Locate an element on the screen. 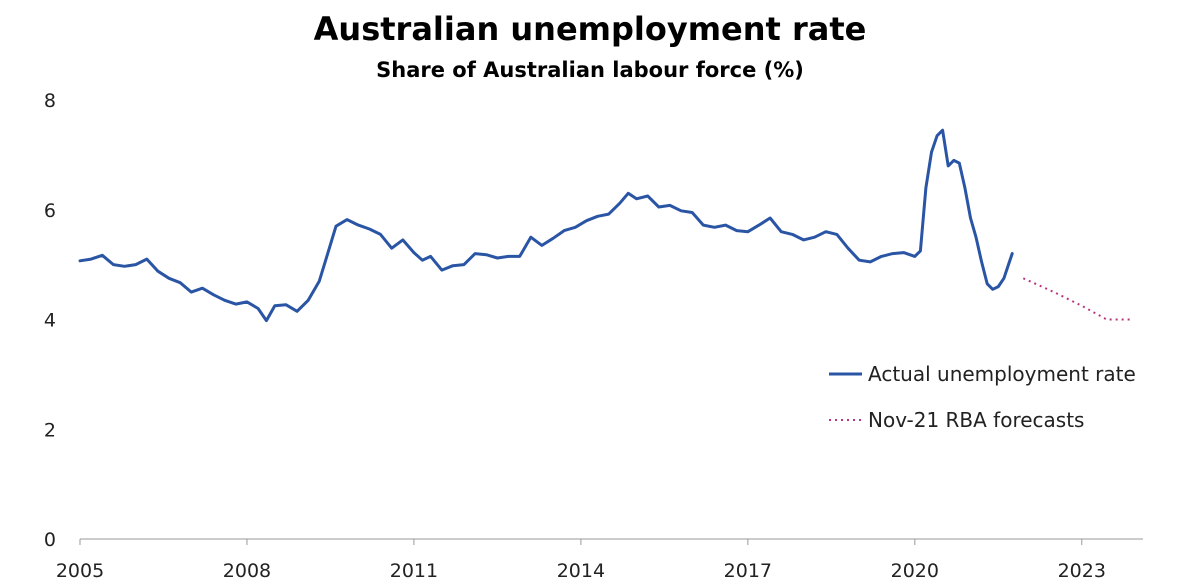 This screenshot has width=1180, height=584. x-tick-label: 2020 is located at coordinates (915, 571).